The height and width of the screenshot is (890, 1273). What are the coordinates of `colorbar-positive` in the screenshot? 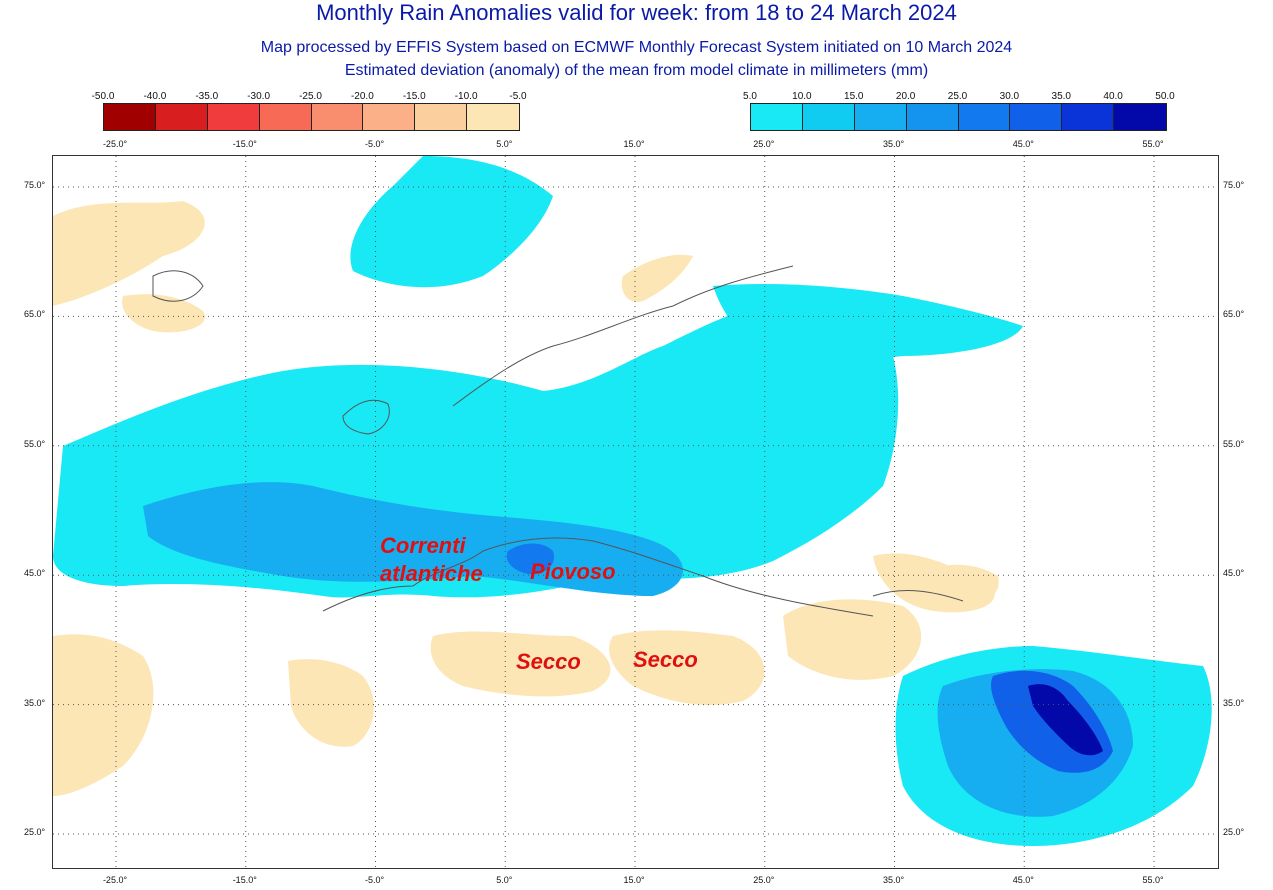 It's located at (958, 117).